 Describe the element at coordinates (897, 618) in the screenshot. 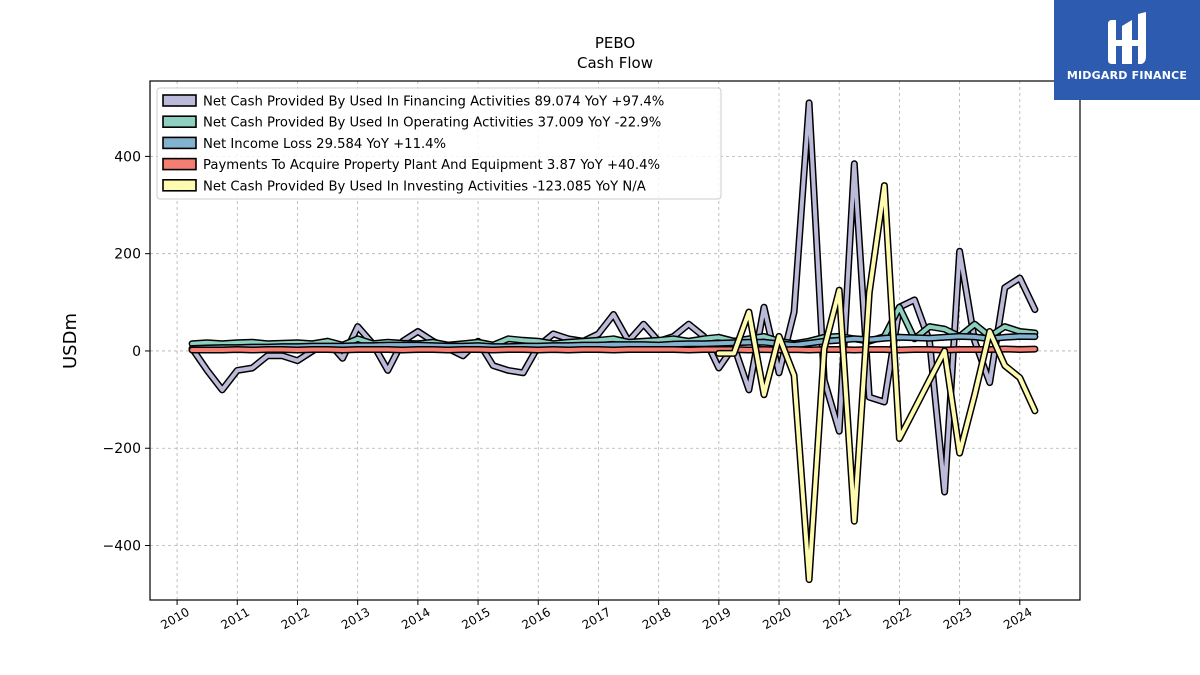

I see `x-tick-label: 2022` at that location.